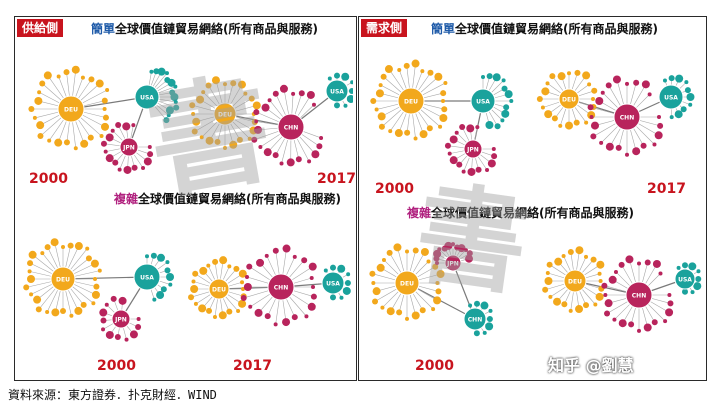  I want to click on supply-simple-2000-network: DEU USA JPN, so click(104, 119).